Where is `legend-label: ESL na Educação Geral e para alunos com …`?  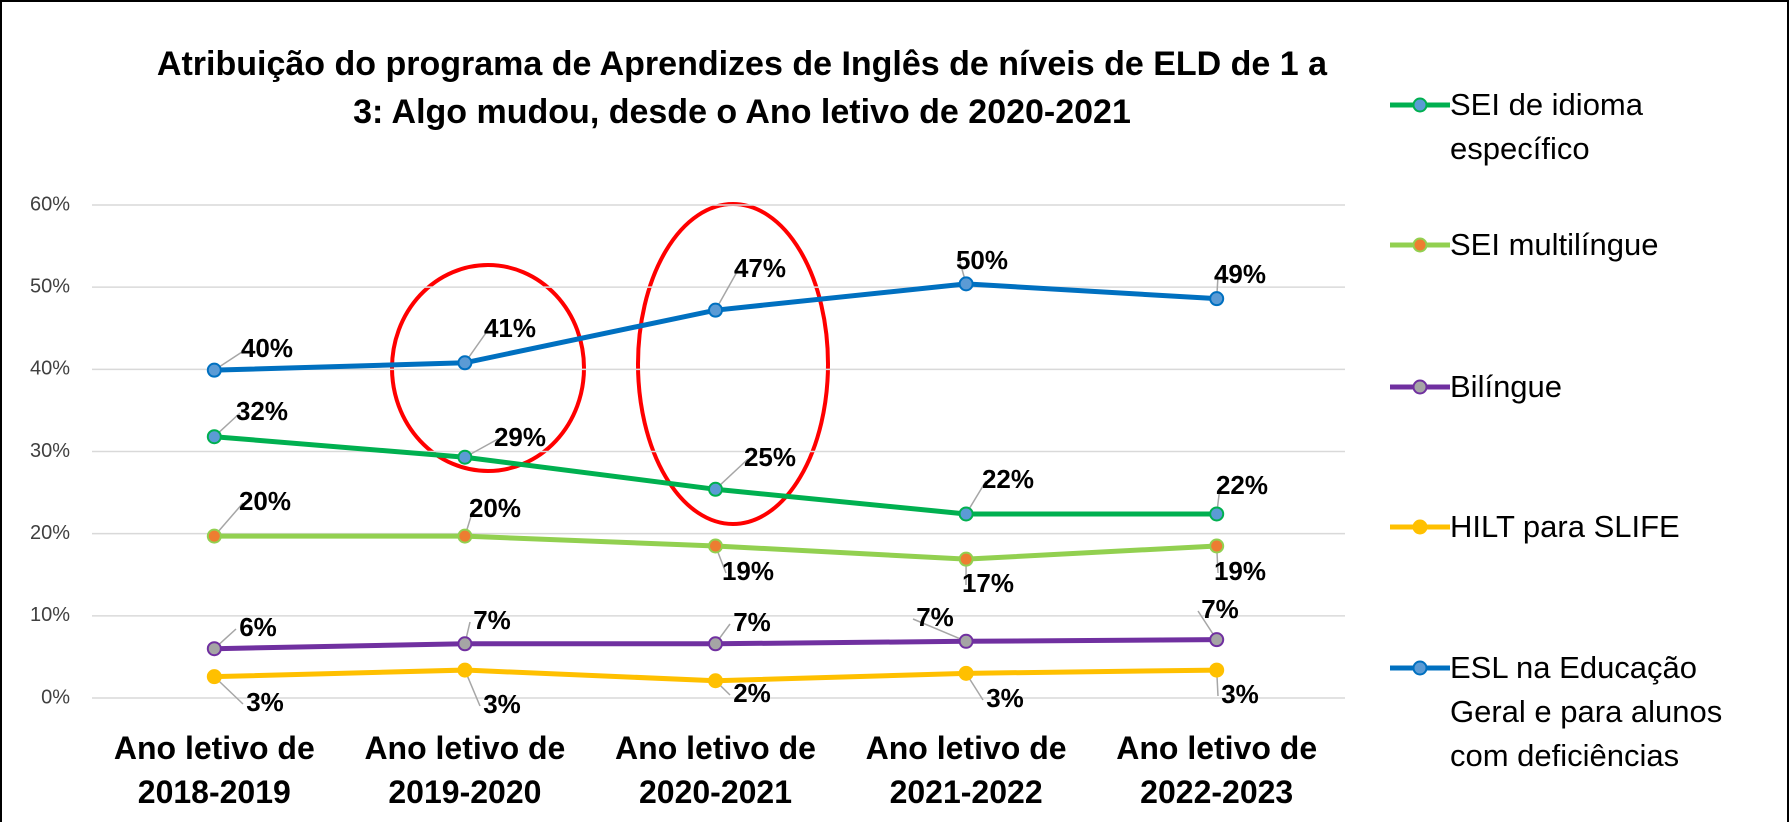
legend-label: ESL na Educação Geral e para alunos com … is located at coordinates (1586, 711).